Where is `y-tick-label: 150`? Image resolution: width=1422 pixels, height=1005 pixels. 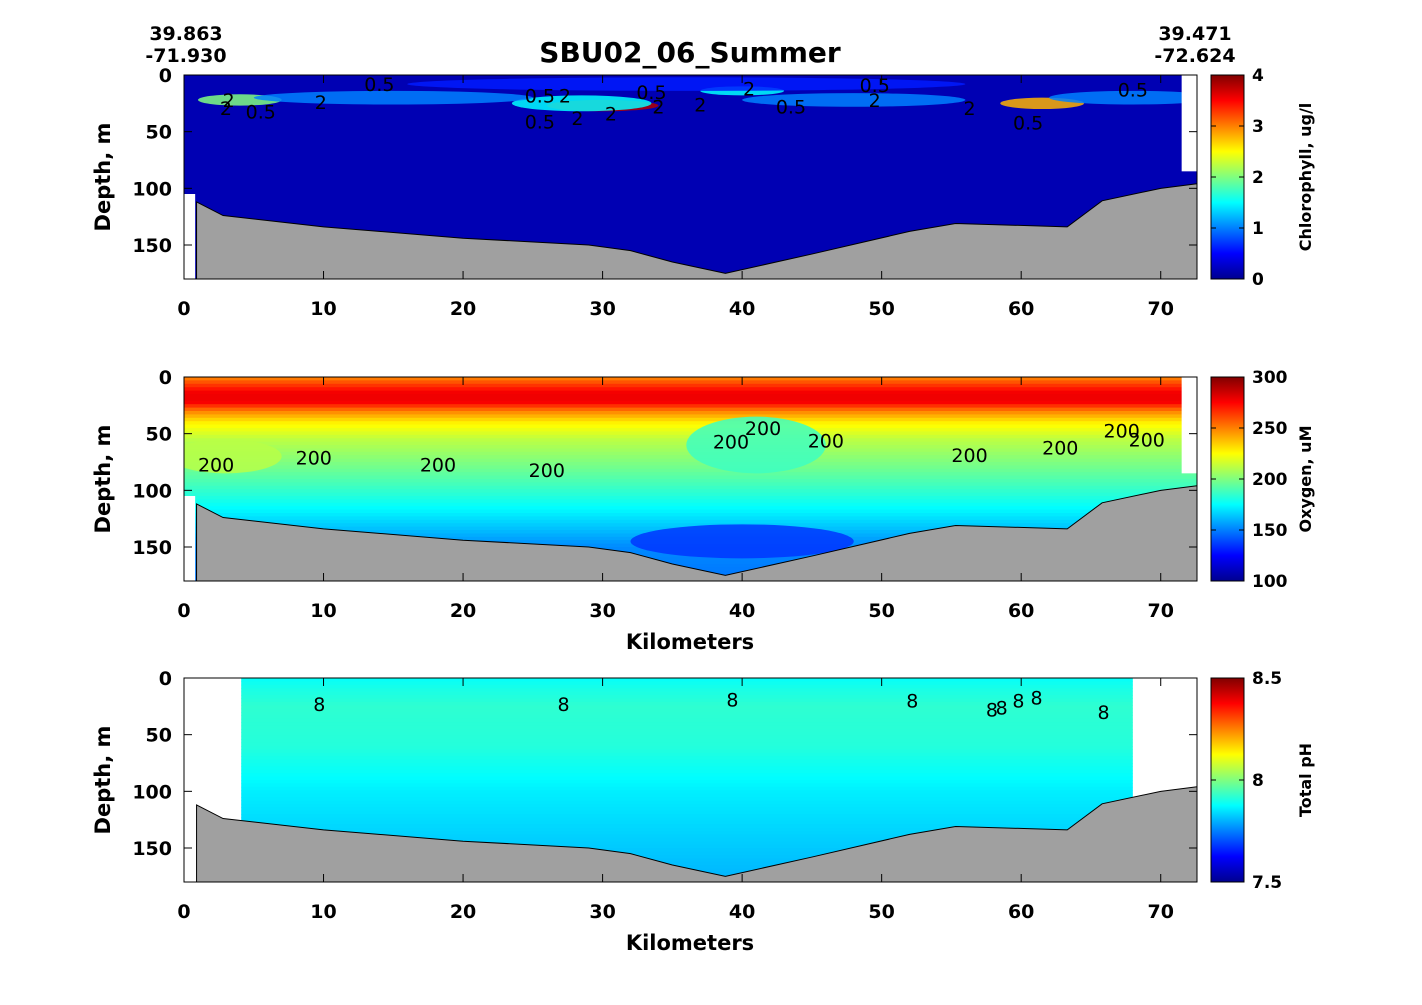
y-tick-label: 150 is located at coordinates (152, 246).